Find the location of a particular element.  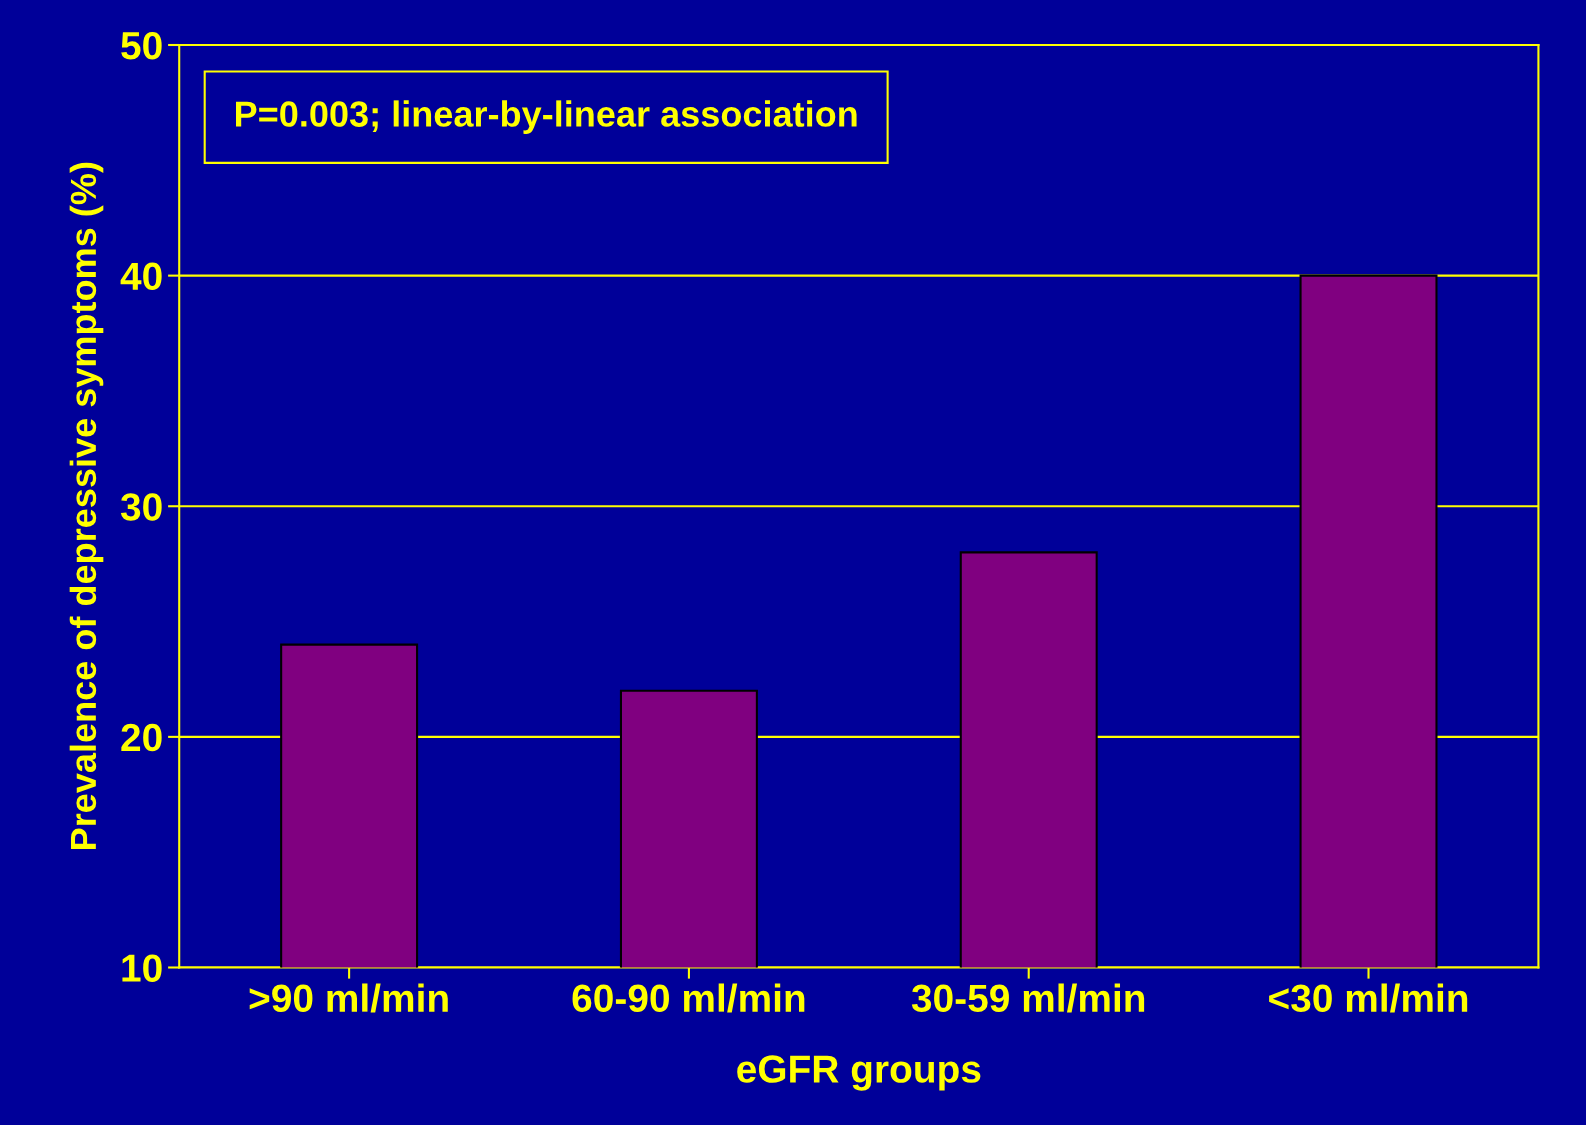

y-tick-label: 50 is located at coordinates (141, 45).